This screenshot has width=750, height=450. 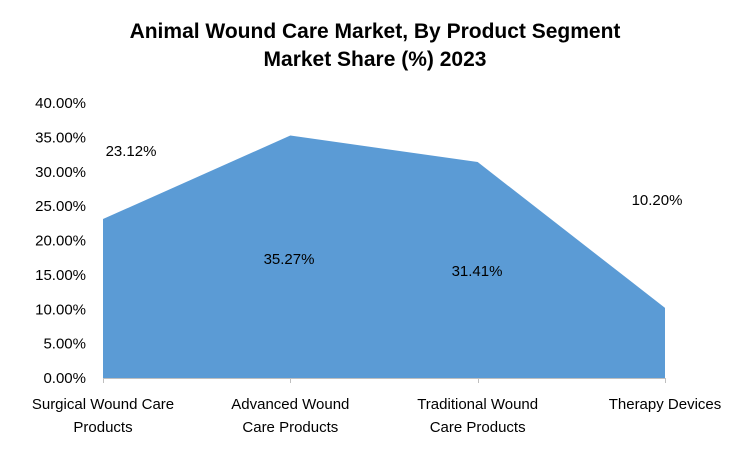 I want to click on data-label: 35.27%, so click(x=289, y=259).